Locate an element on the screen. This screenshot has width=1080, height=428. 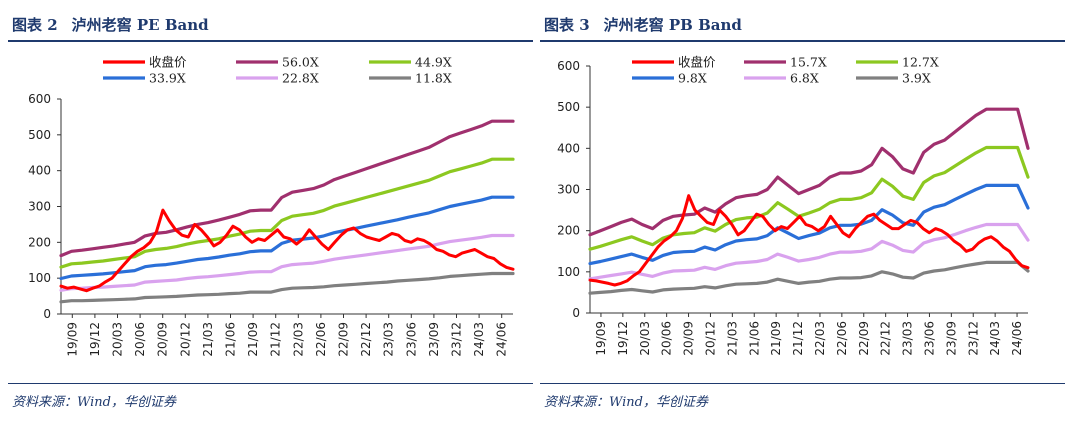
figure-label: 图表 2 is located at coordinates (35, 25).